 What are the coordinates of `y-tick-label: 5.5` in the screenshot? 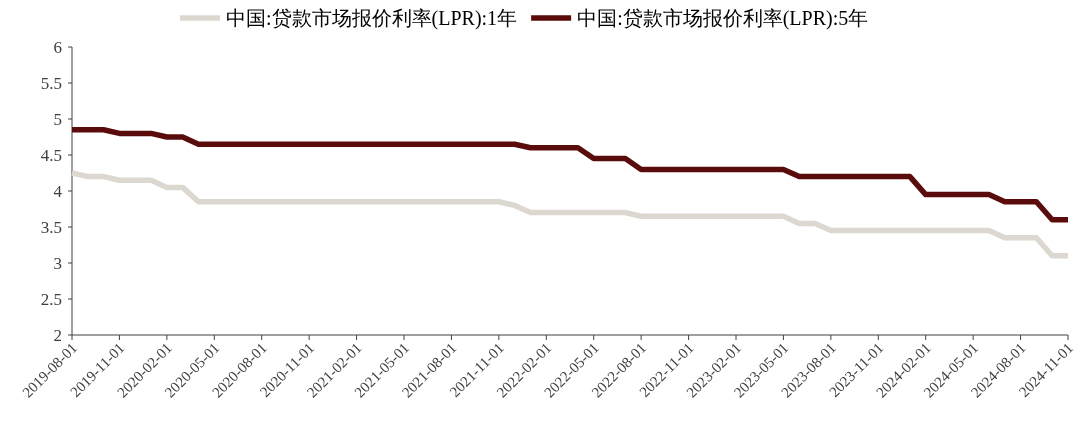 It's located at (51, 83).